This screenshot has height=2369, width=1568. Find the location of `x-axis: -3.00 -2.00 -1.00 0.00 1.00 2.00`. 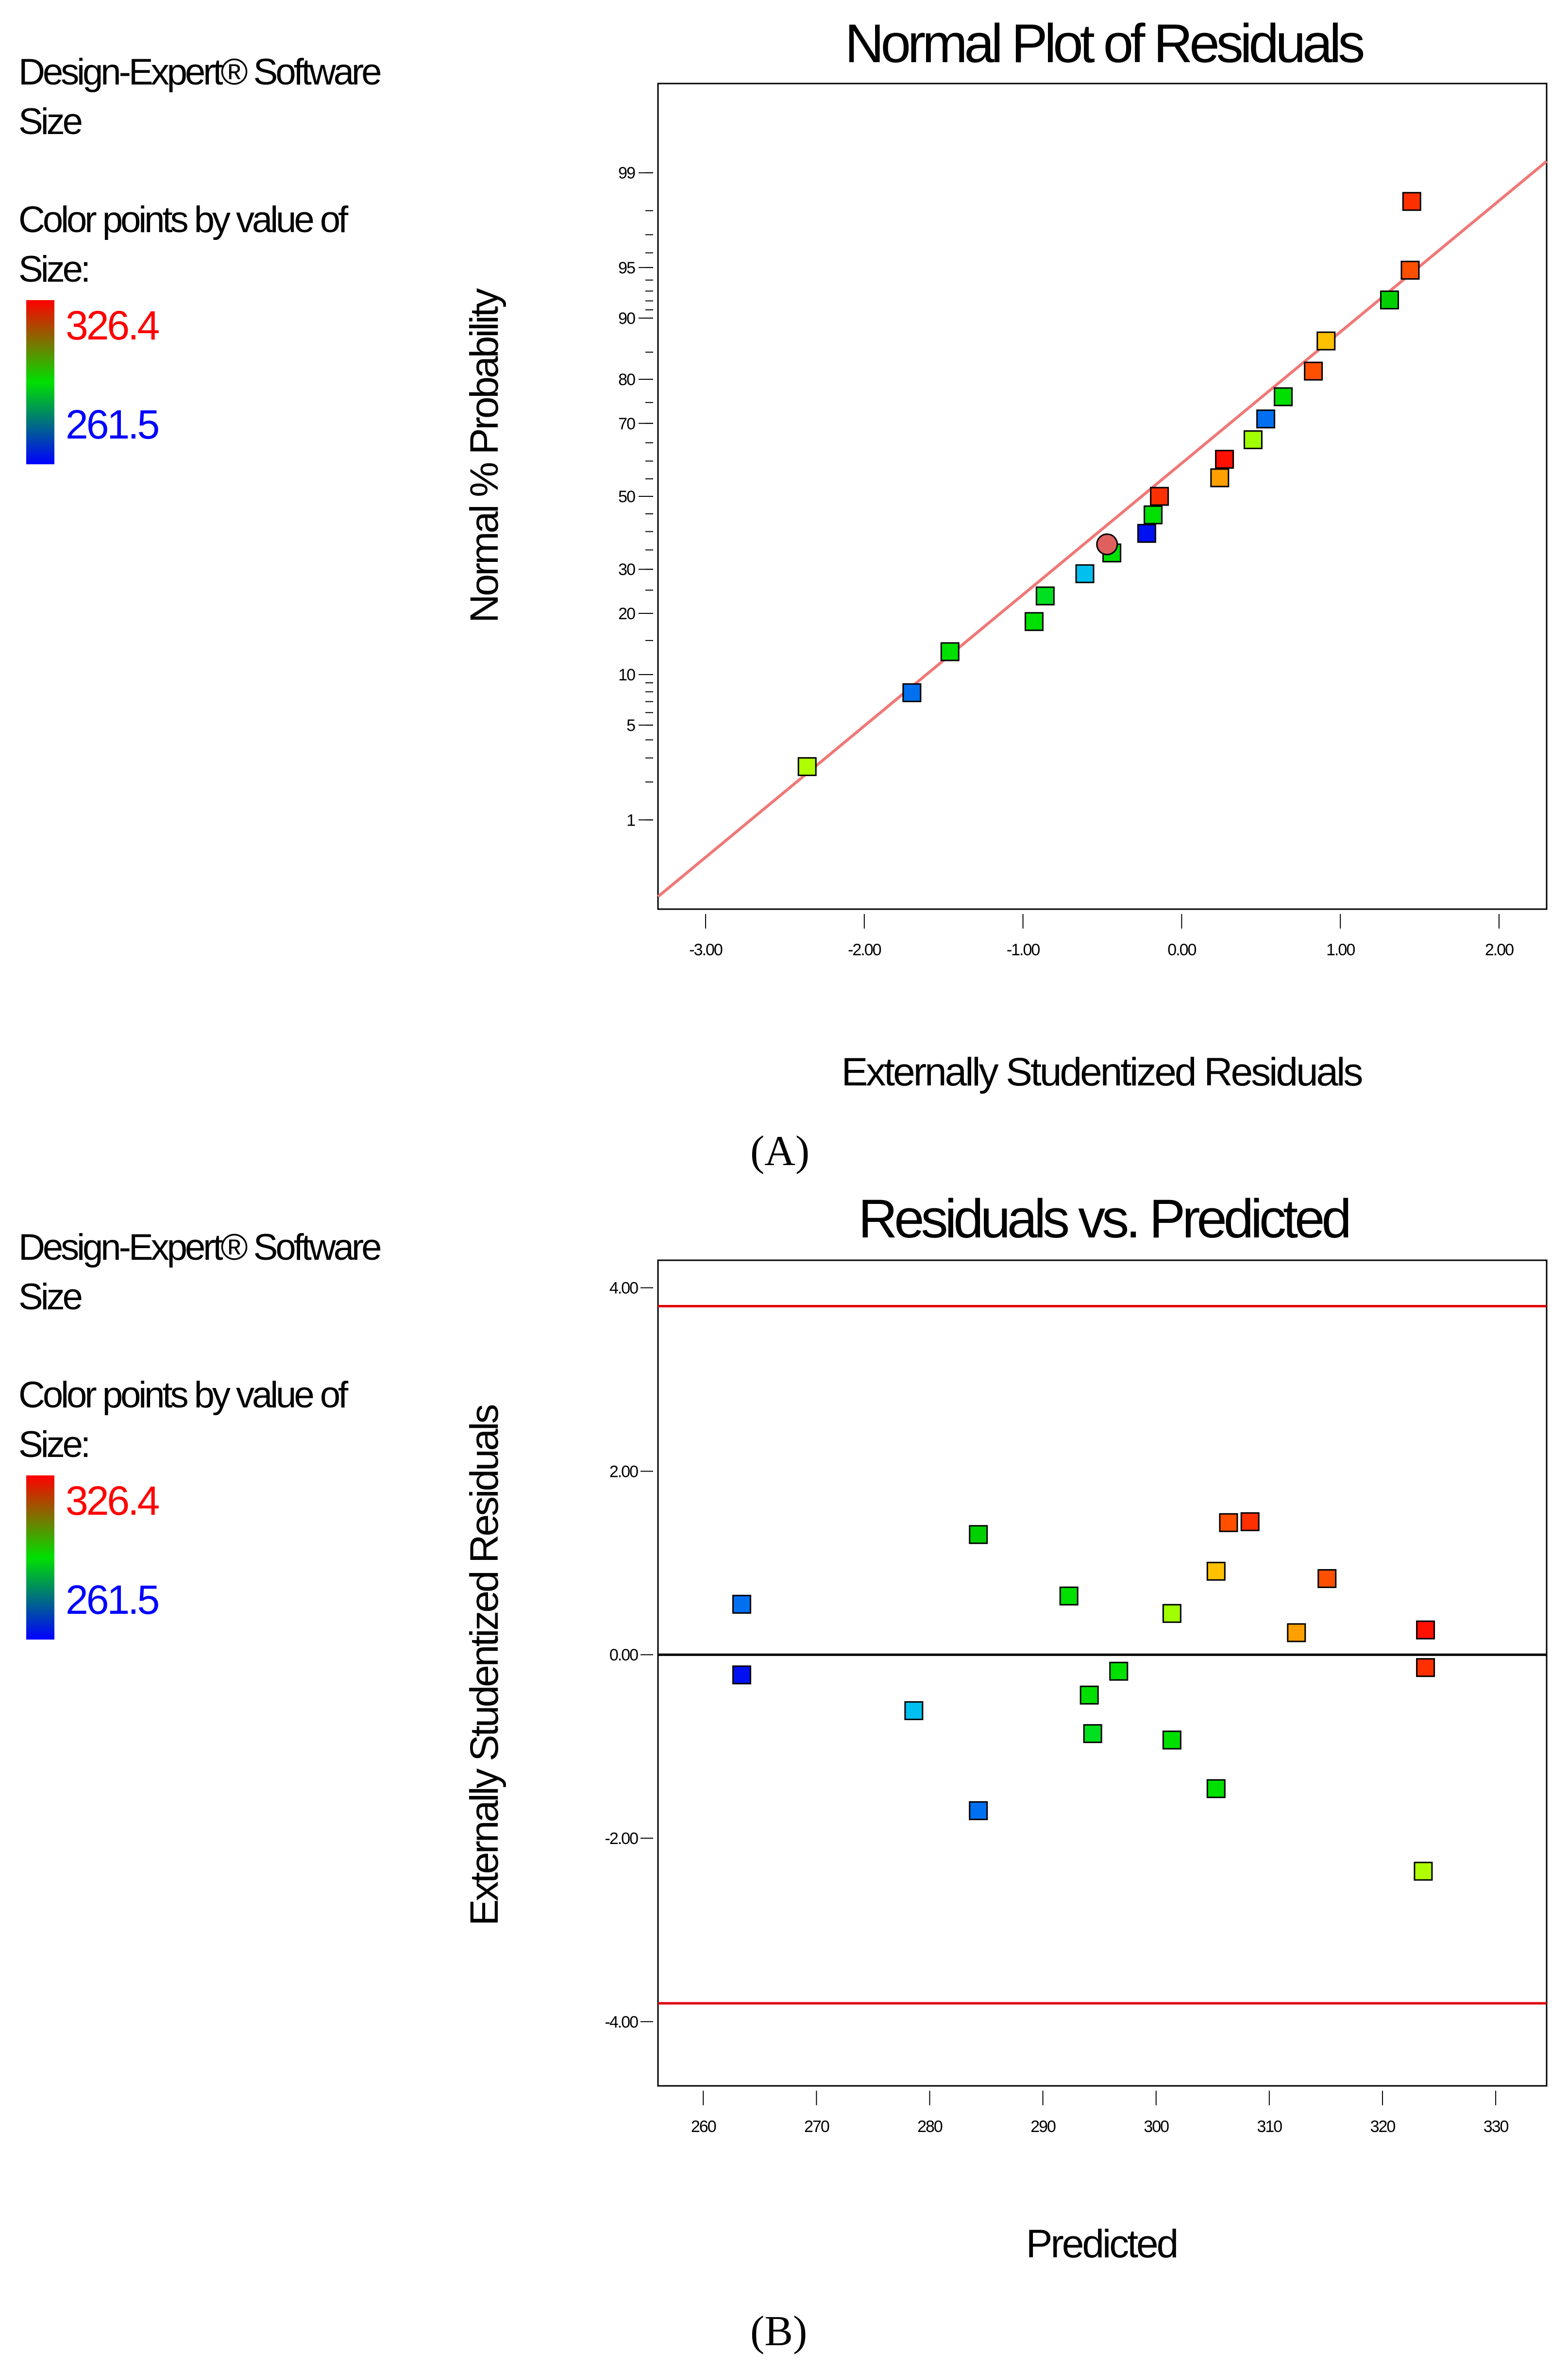

x-axis: -3.00 -2.00 -1.00 0.00 1.00 2.00 is located at coordinates (1102, 936).